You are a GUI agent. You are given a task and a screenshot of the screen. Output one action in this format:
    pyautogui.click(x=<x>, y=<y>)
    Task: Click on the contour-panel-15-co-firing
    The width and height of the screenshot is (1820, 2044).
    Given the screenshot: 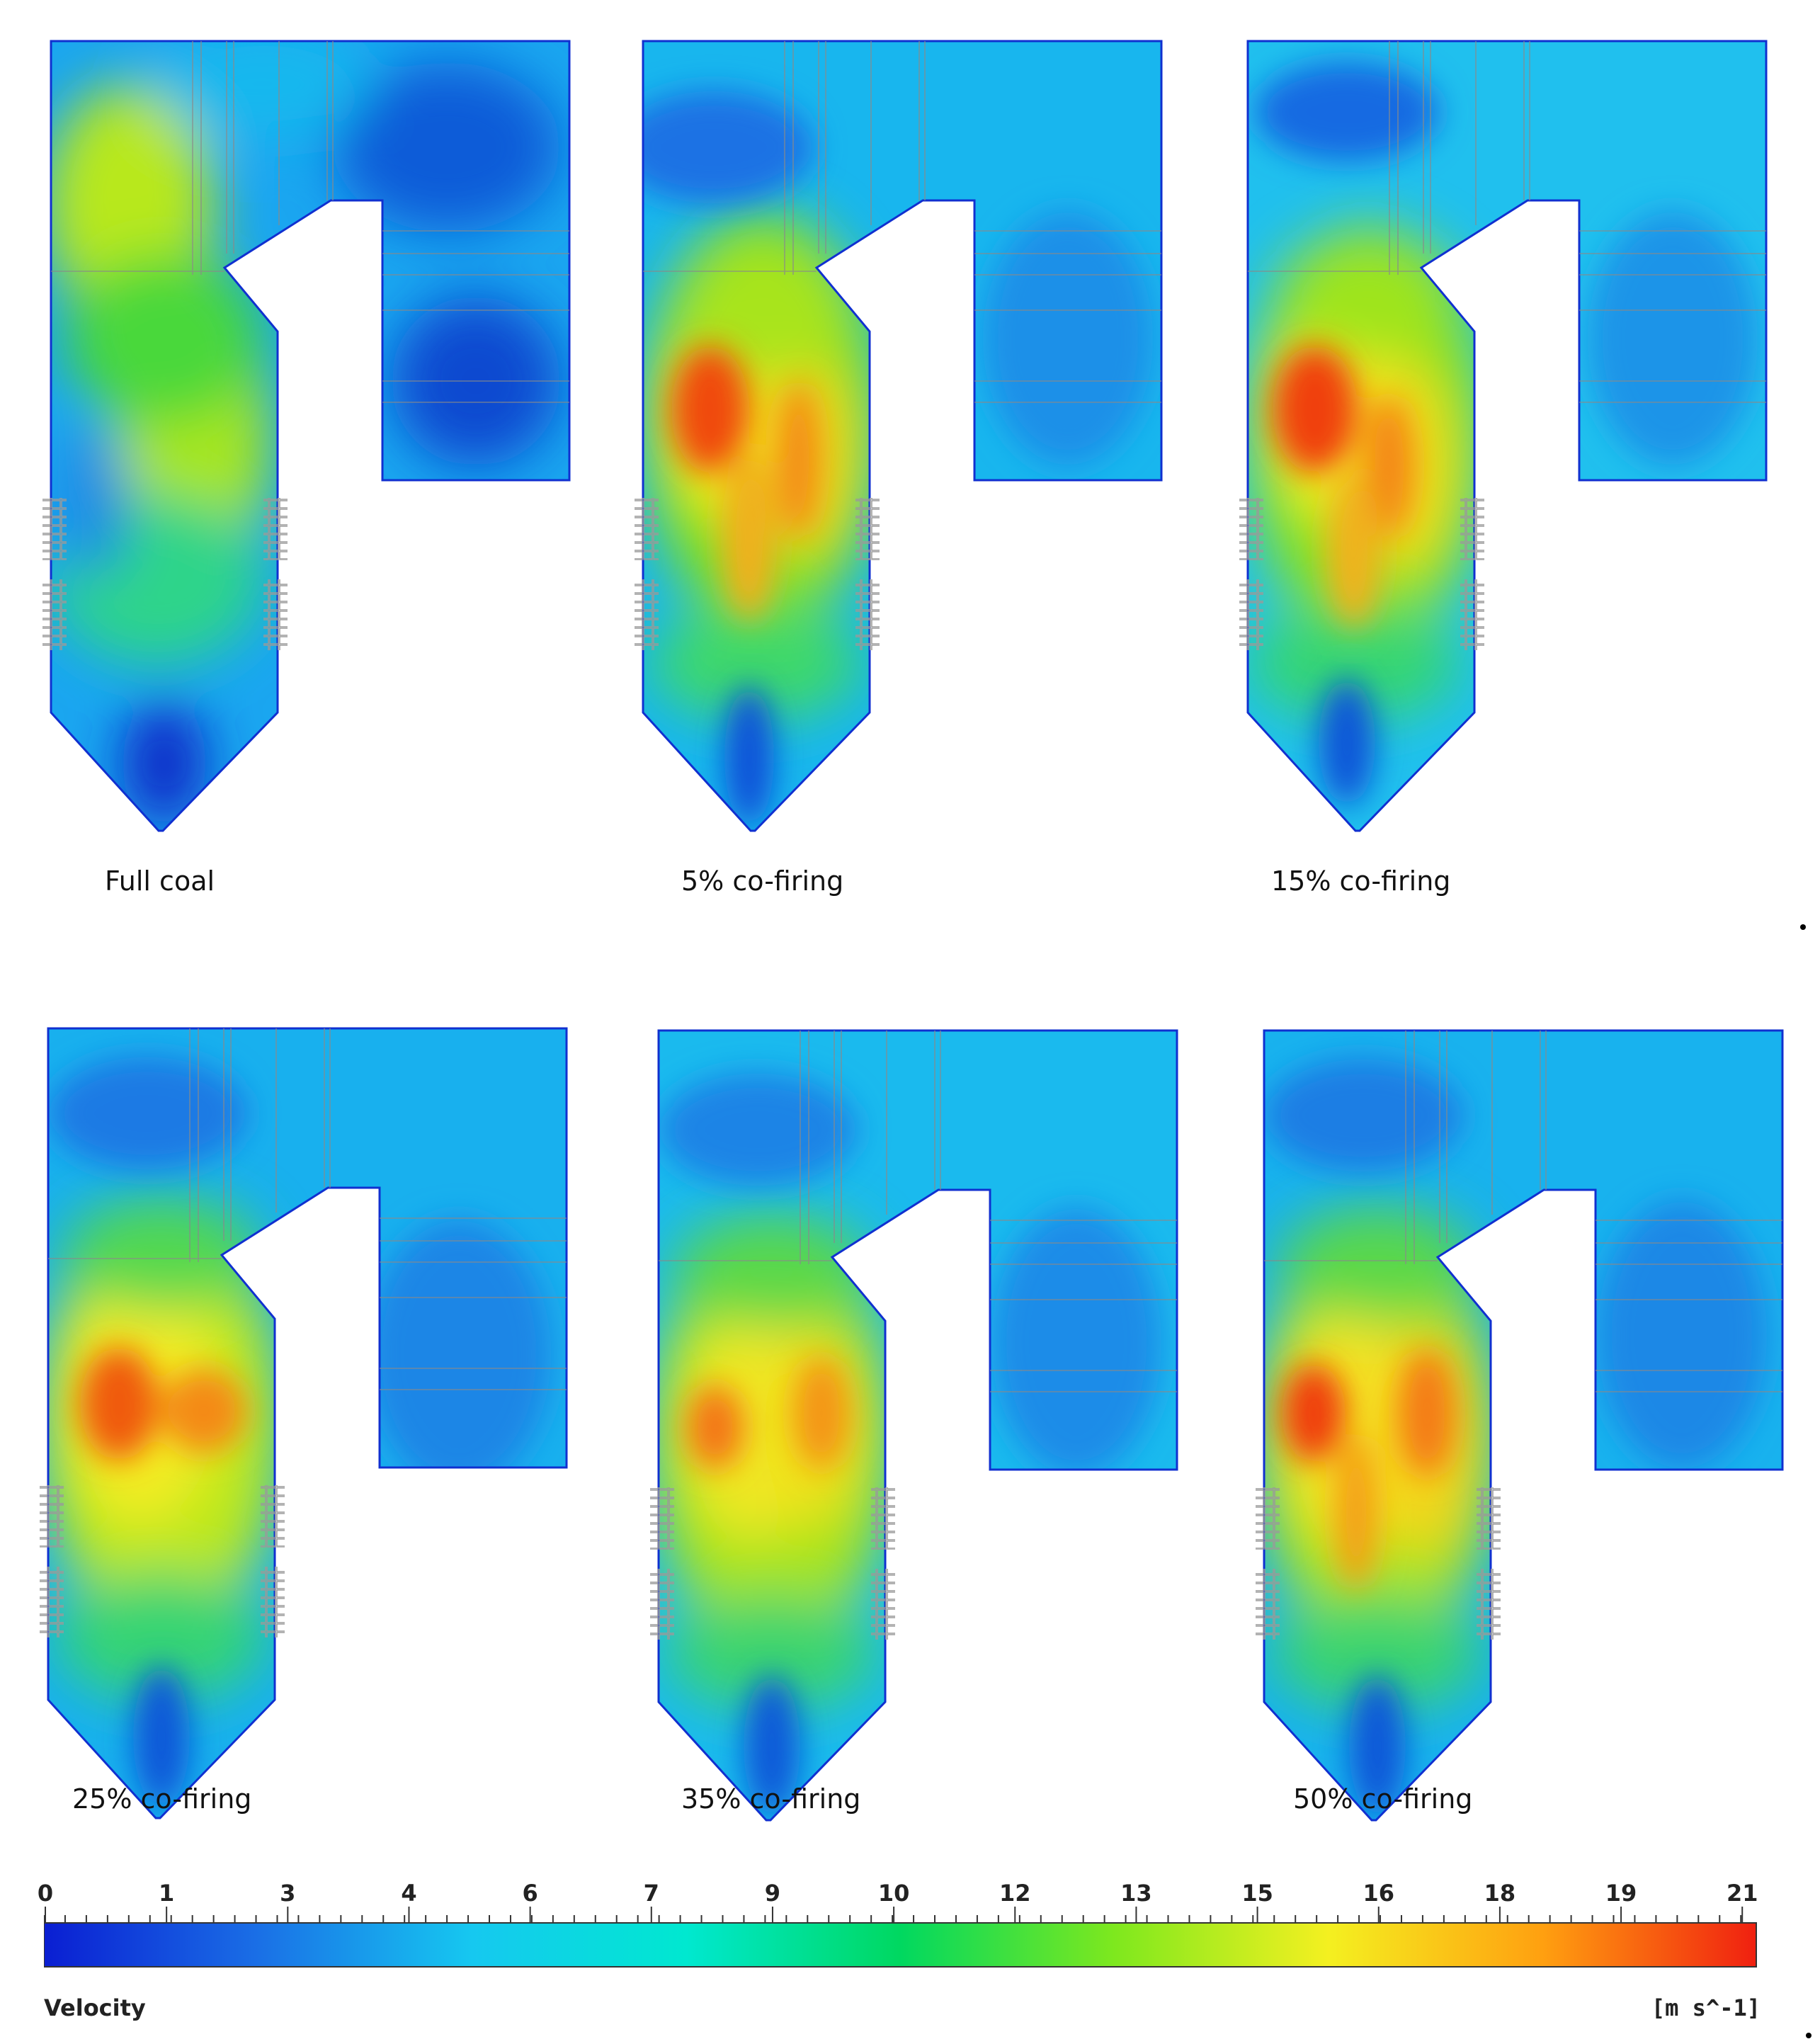 What is the action you would take?
    pyautogui.click(x=1510, y=437)
    